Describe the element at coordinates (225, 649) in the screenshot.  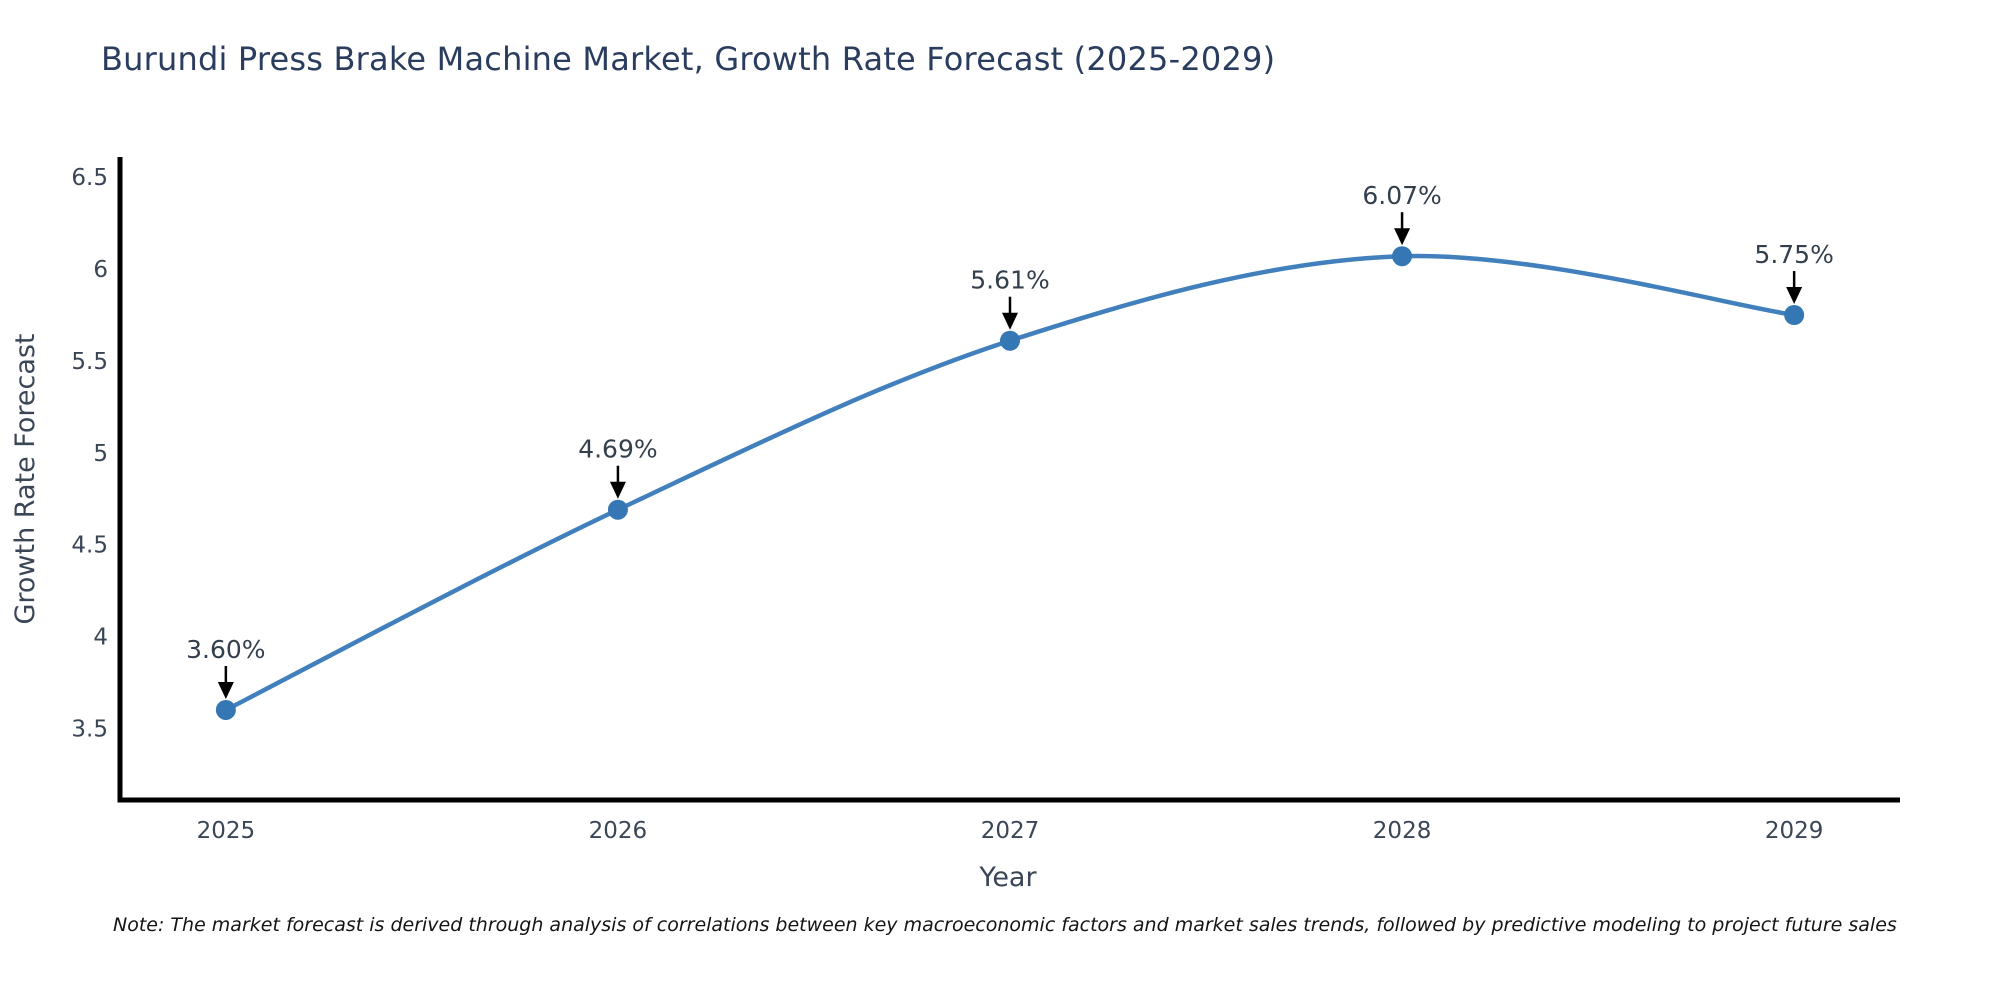
I see `annotation-label: 3.60%` at that location.